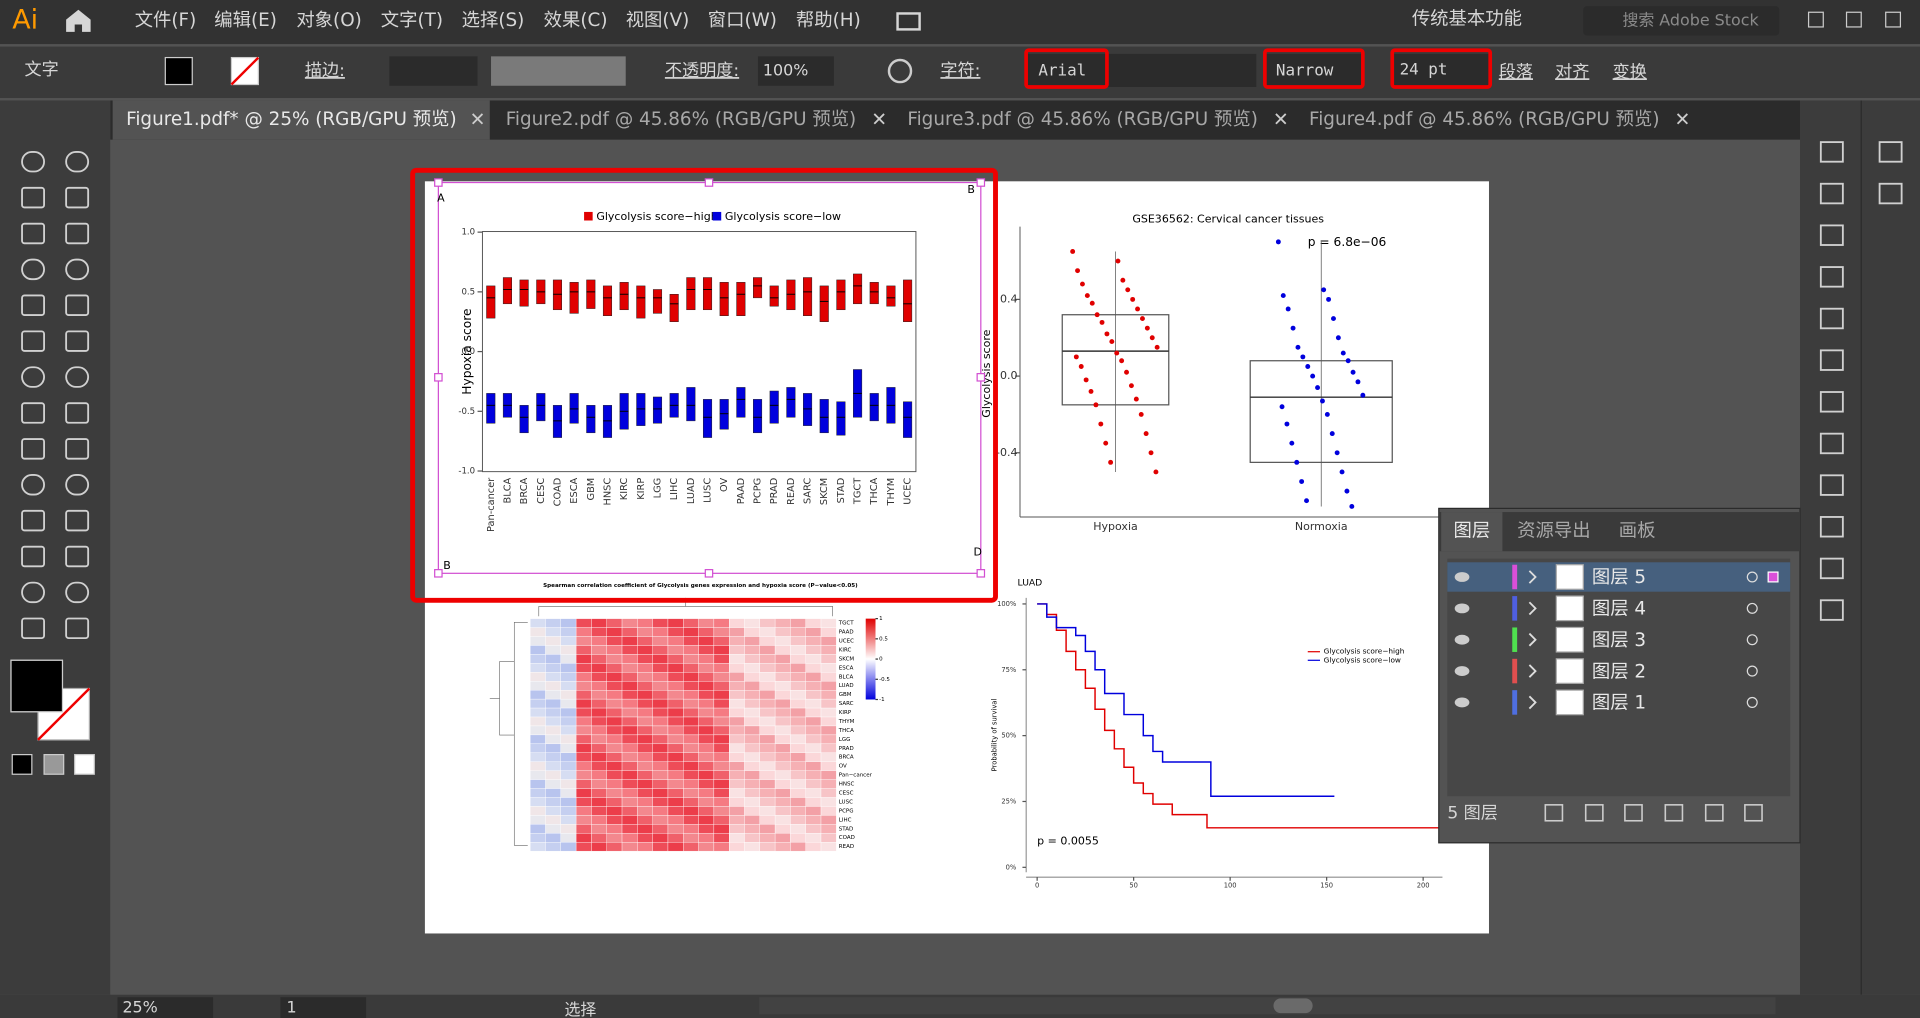 This screenshot has height=1018, width=1920. I want to click on font-name: Arial, so click(1062, 70).